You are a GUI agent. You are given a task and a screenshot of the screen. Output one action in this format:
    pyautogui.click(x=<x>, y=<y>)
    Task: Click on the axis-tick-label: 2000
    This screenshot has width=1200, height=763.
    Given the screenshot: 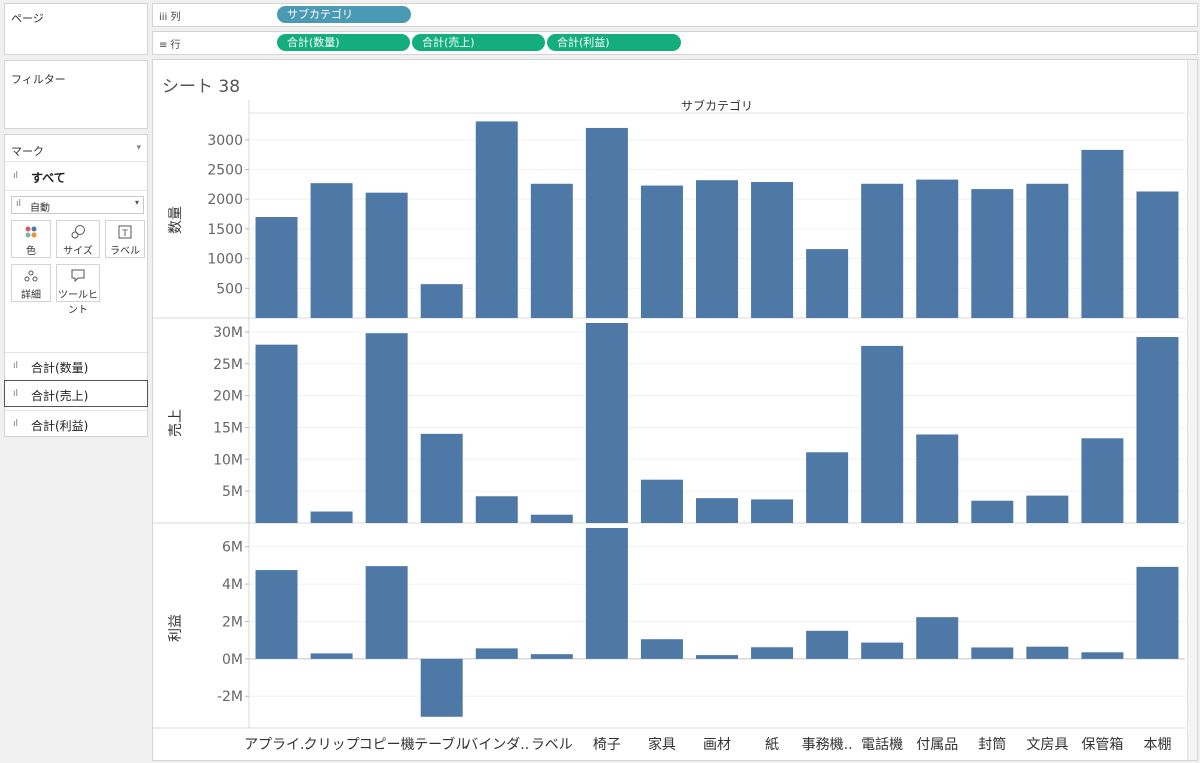 What is the action you would take?
    pyautogui.click(x=225, y=200)
    